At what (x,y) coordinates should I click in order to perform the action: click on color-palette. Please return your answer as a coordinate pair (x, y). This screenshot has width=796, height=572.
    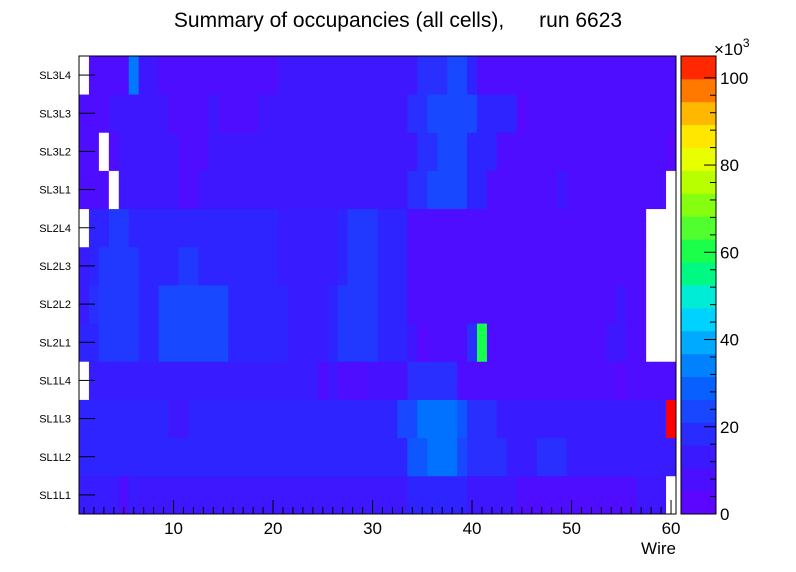
    Looking at the image, I should click on (698, 285).